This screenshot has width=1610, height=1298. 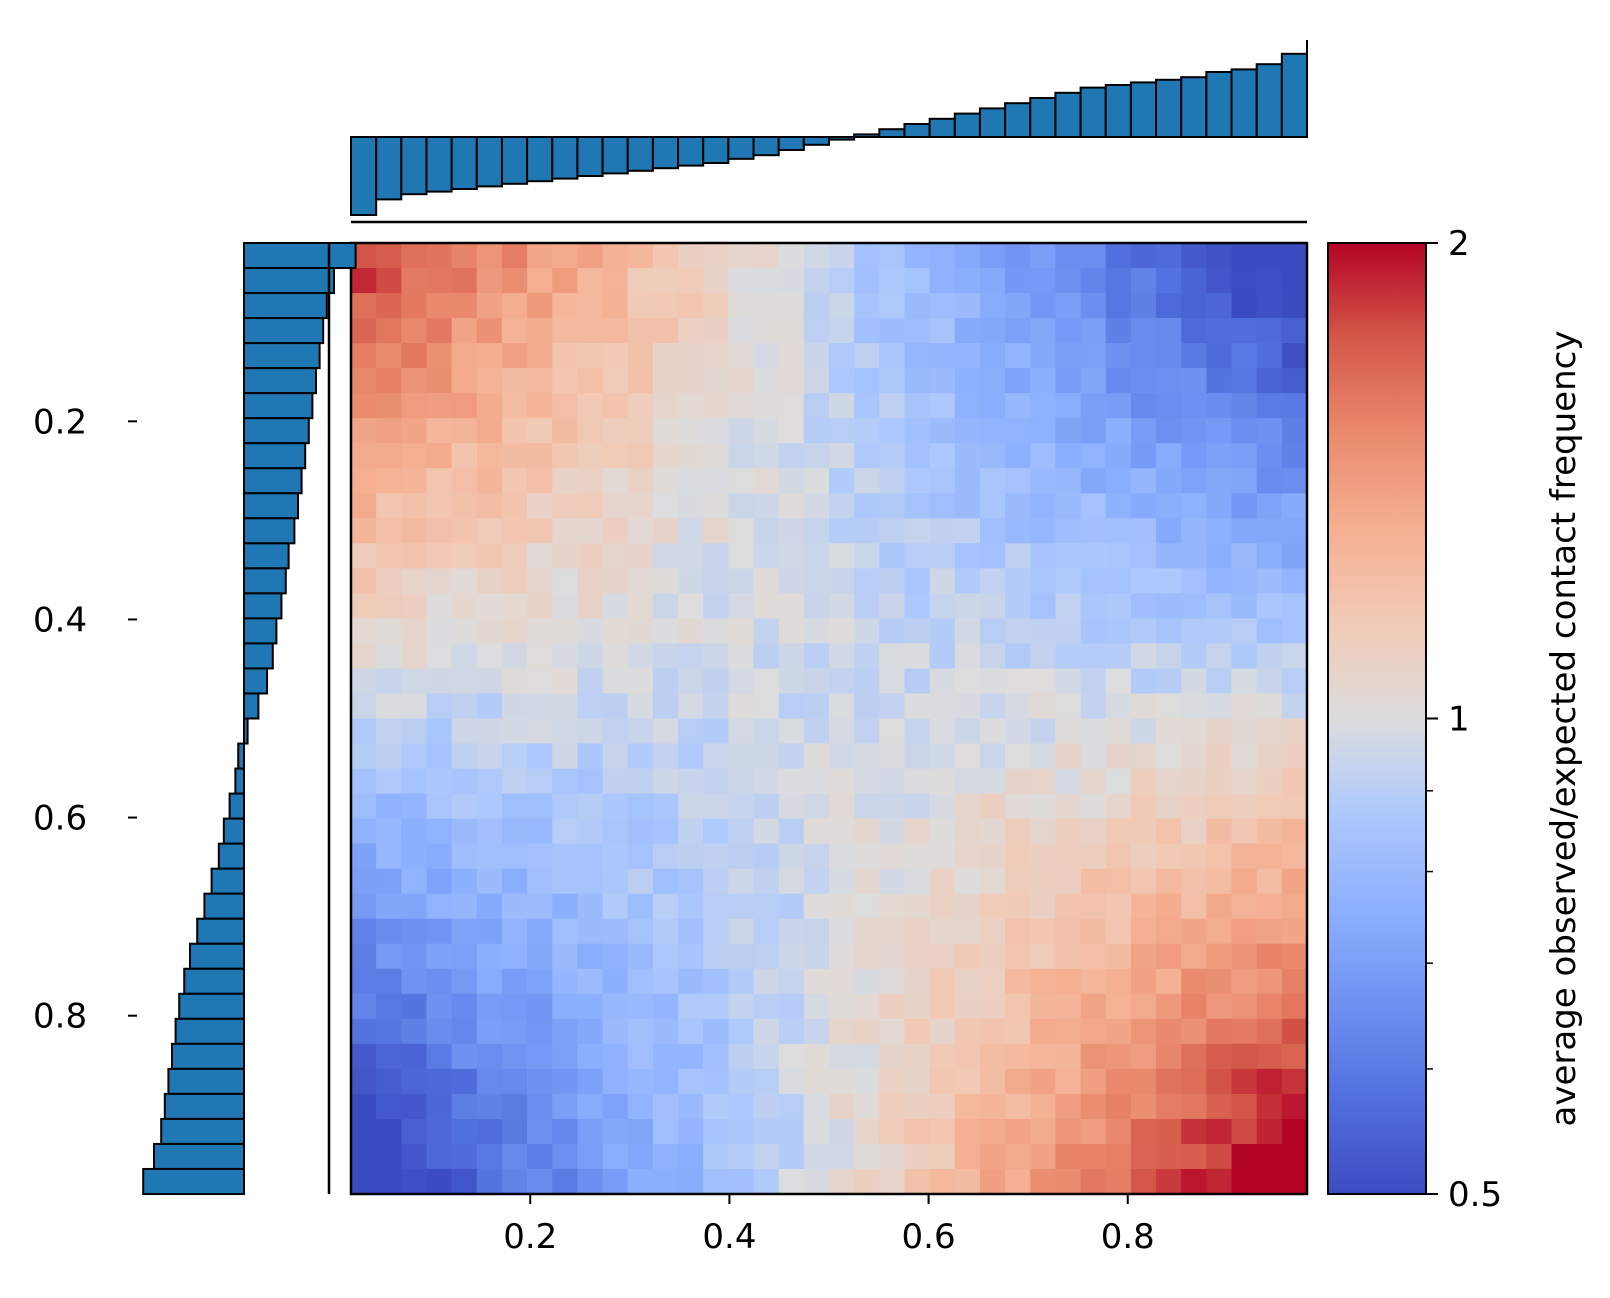 What do you see at coordinates (530, 1237) in the screenshot?
I see `x-tick-label: 0.2` at bounding box center [530, 1237].